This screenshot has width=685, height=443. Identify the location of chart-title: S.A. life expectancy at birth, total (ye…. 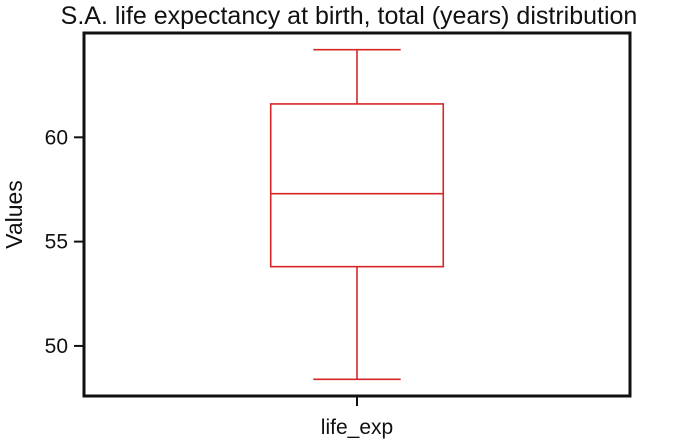
(349, 16).